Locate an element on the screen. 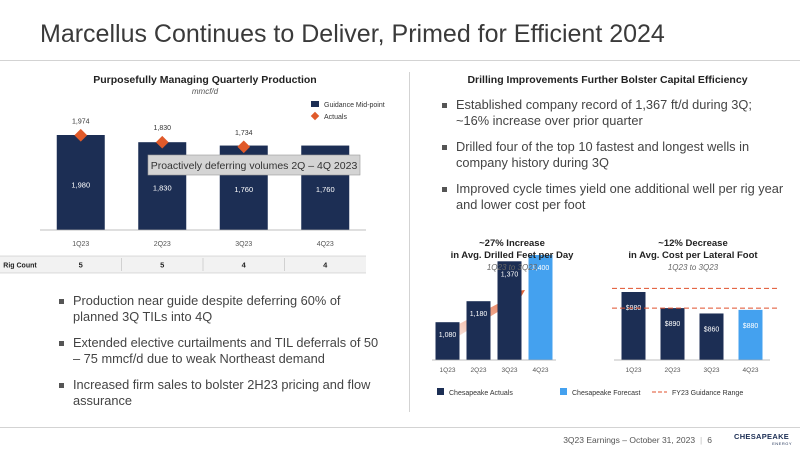  feet-per-day-bar-label: 1,180 is located at coordinates (479, 314).